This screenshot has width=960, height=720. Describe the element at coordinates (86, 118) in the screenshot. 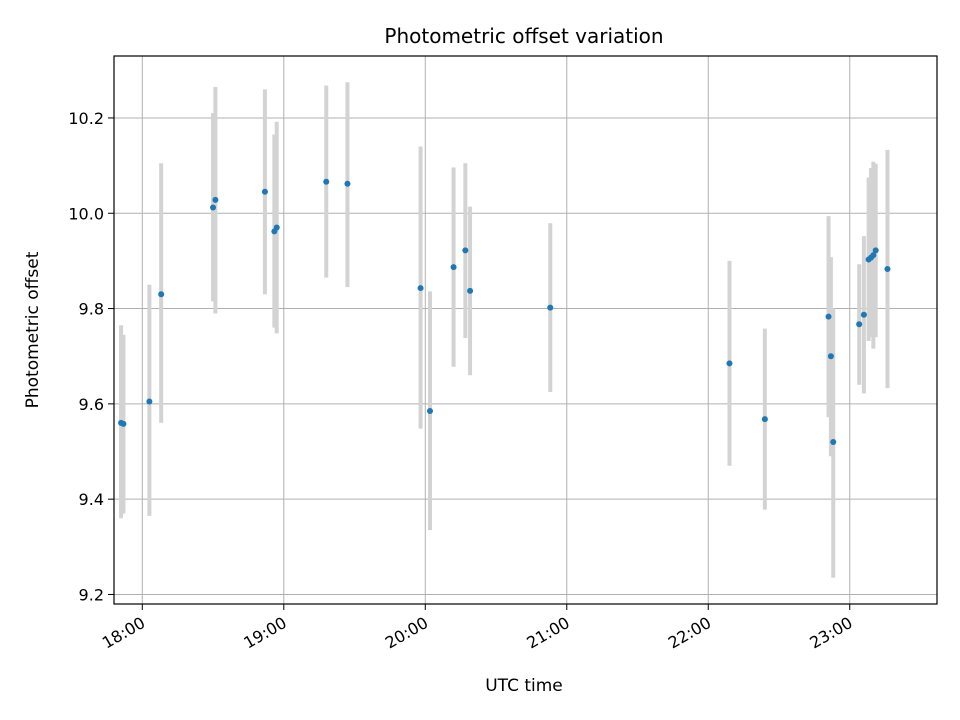

I see `y-tick-label: 10.2` at that location.